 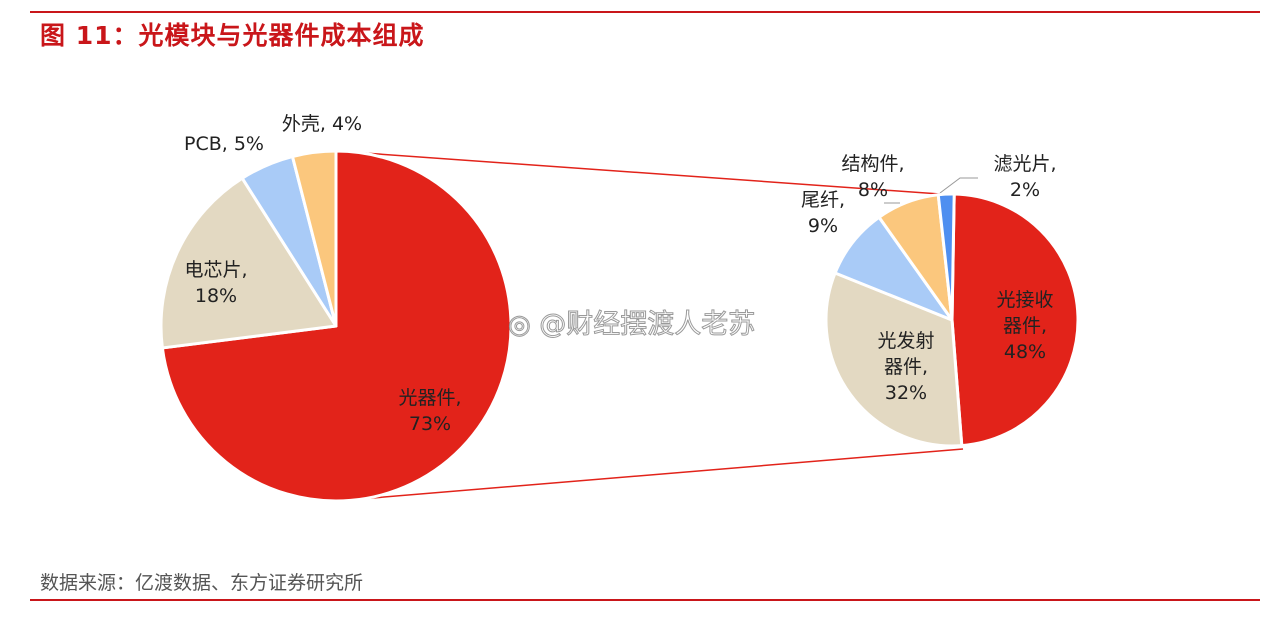 What do you see at coordinates (429, 411) in the screenshot?
I see `main-label-0: 光器件, 73%` at bounding box center [429, 411].